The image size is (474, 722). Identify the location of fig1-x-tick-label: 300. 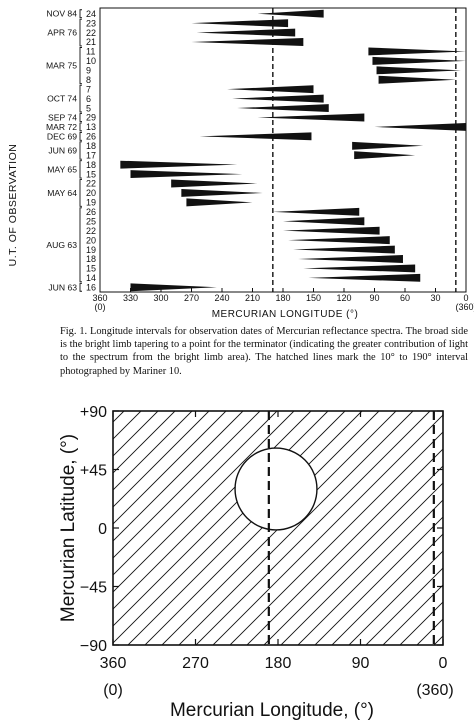
(160, 298).